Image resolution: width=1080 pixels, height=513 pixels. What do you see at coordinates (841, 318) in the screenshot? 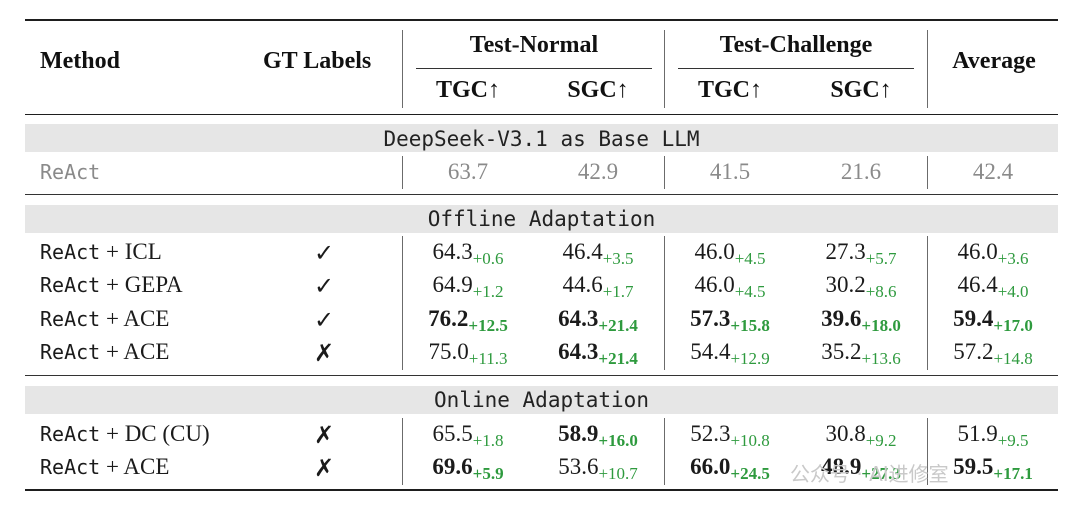
I see `score-value: 39.6` at bounding box center [841, 318].